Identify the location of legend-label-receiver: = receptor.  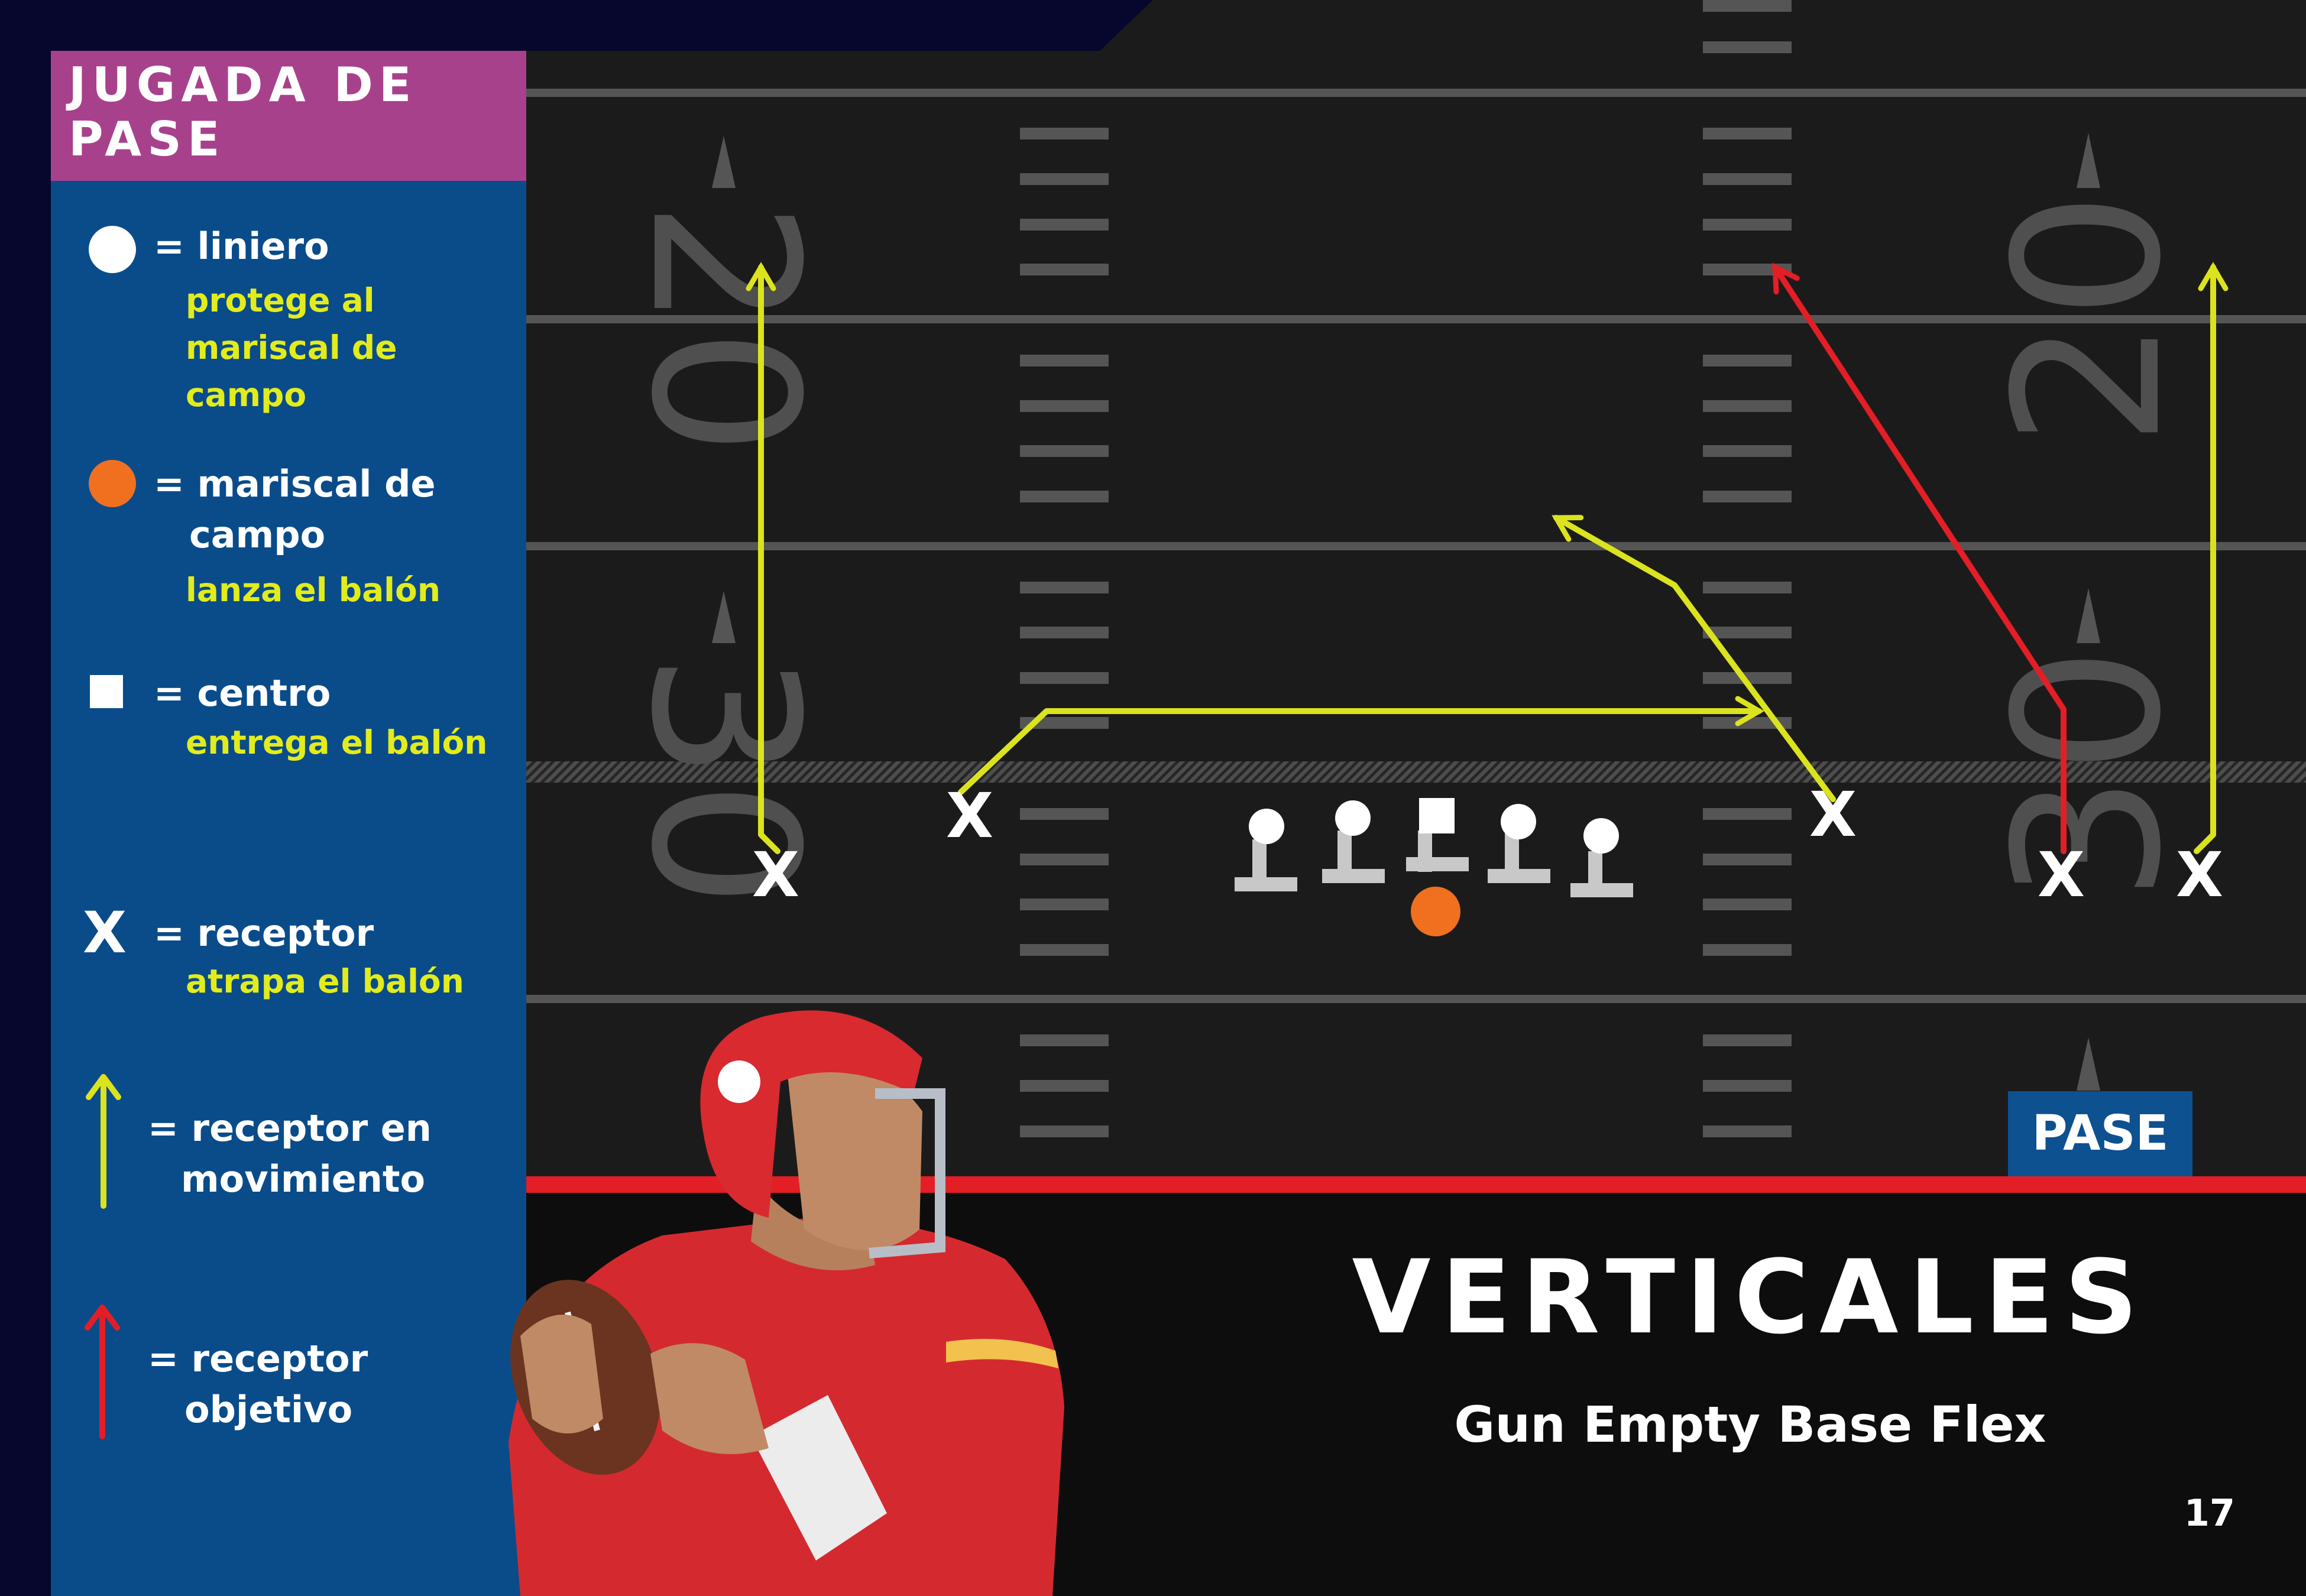
(264, 933).